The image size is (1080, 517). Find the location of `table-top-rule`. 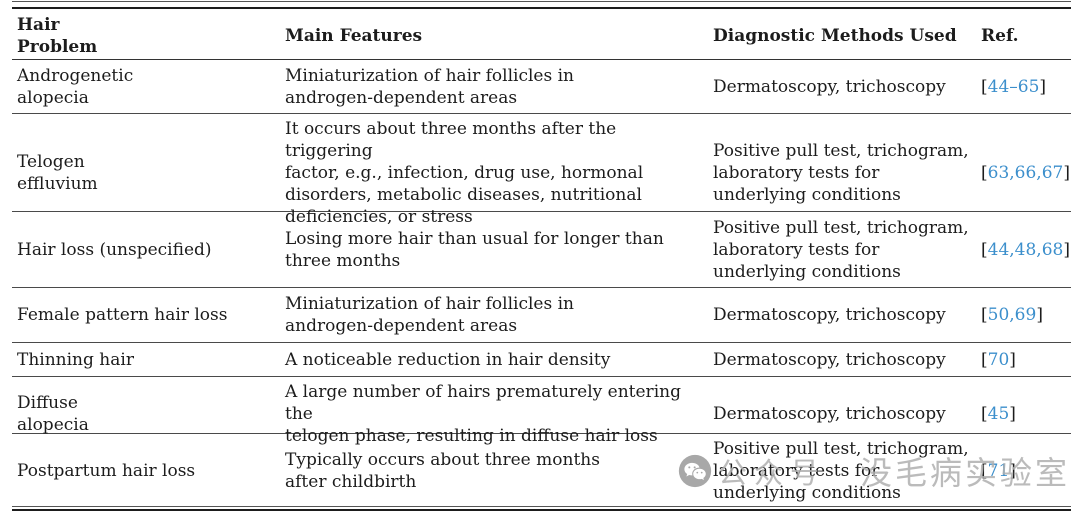

table-top-rule is located at coordinates (541, 7).